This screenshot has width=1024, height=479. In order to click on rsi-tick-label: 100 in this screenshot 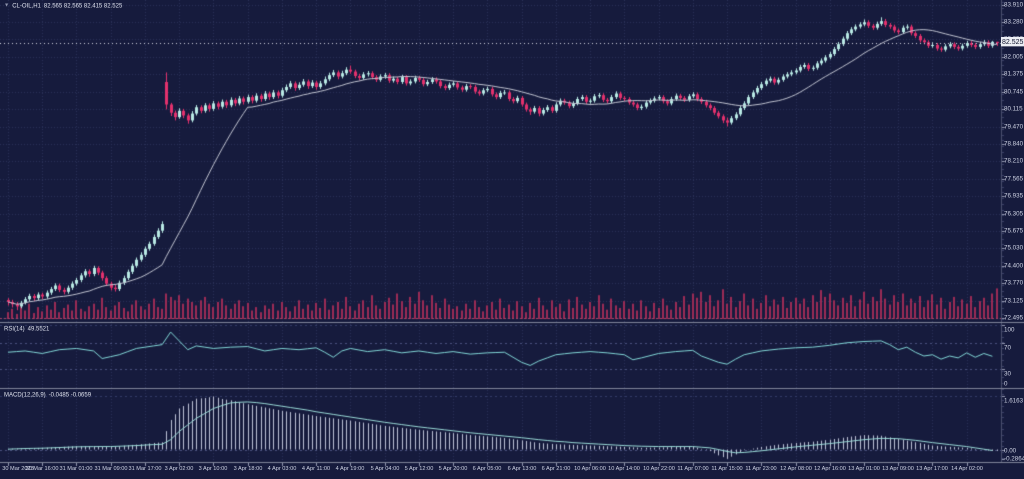, I will do `click(1009, 330)`.